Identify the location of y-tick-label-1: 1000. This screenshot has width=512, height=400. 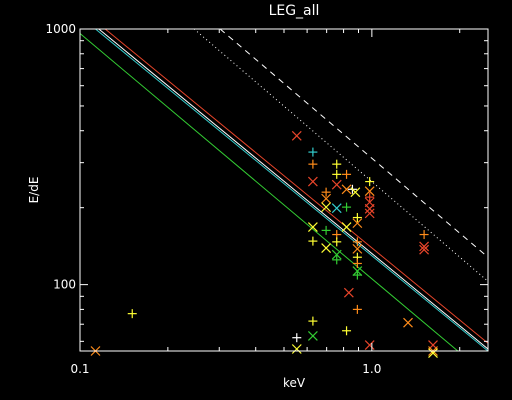
(60, 29).